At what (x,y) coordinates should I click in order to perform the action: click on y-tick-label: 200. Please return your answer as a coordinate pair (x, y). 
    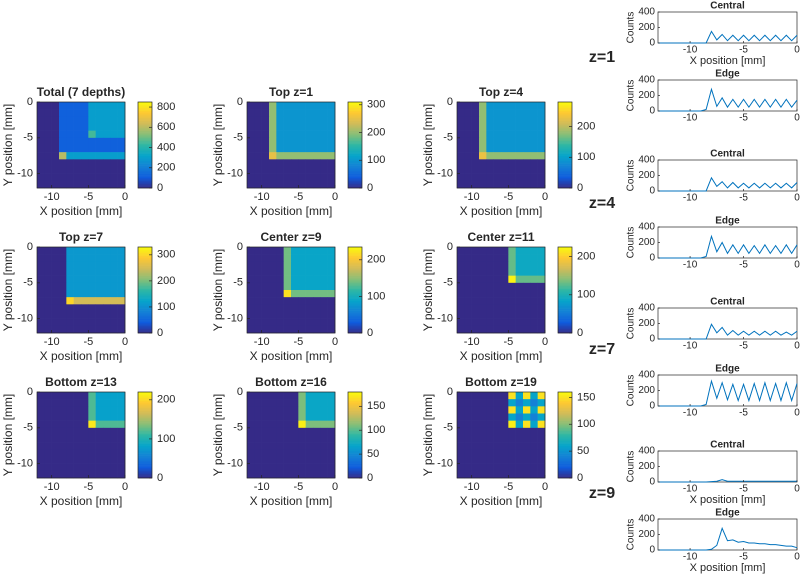
    Looking at the image, I should click on (646, 323).